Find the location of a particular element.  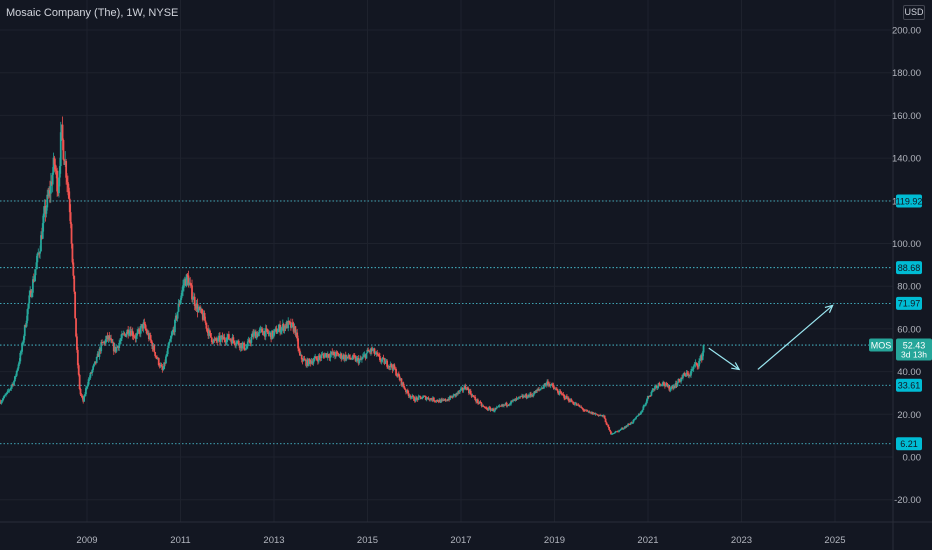

level-label: 33.61 is located at coordinates (909, 386).